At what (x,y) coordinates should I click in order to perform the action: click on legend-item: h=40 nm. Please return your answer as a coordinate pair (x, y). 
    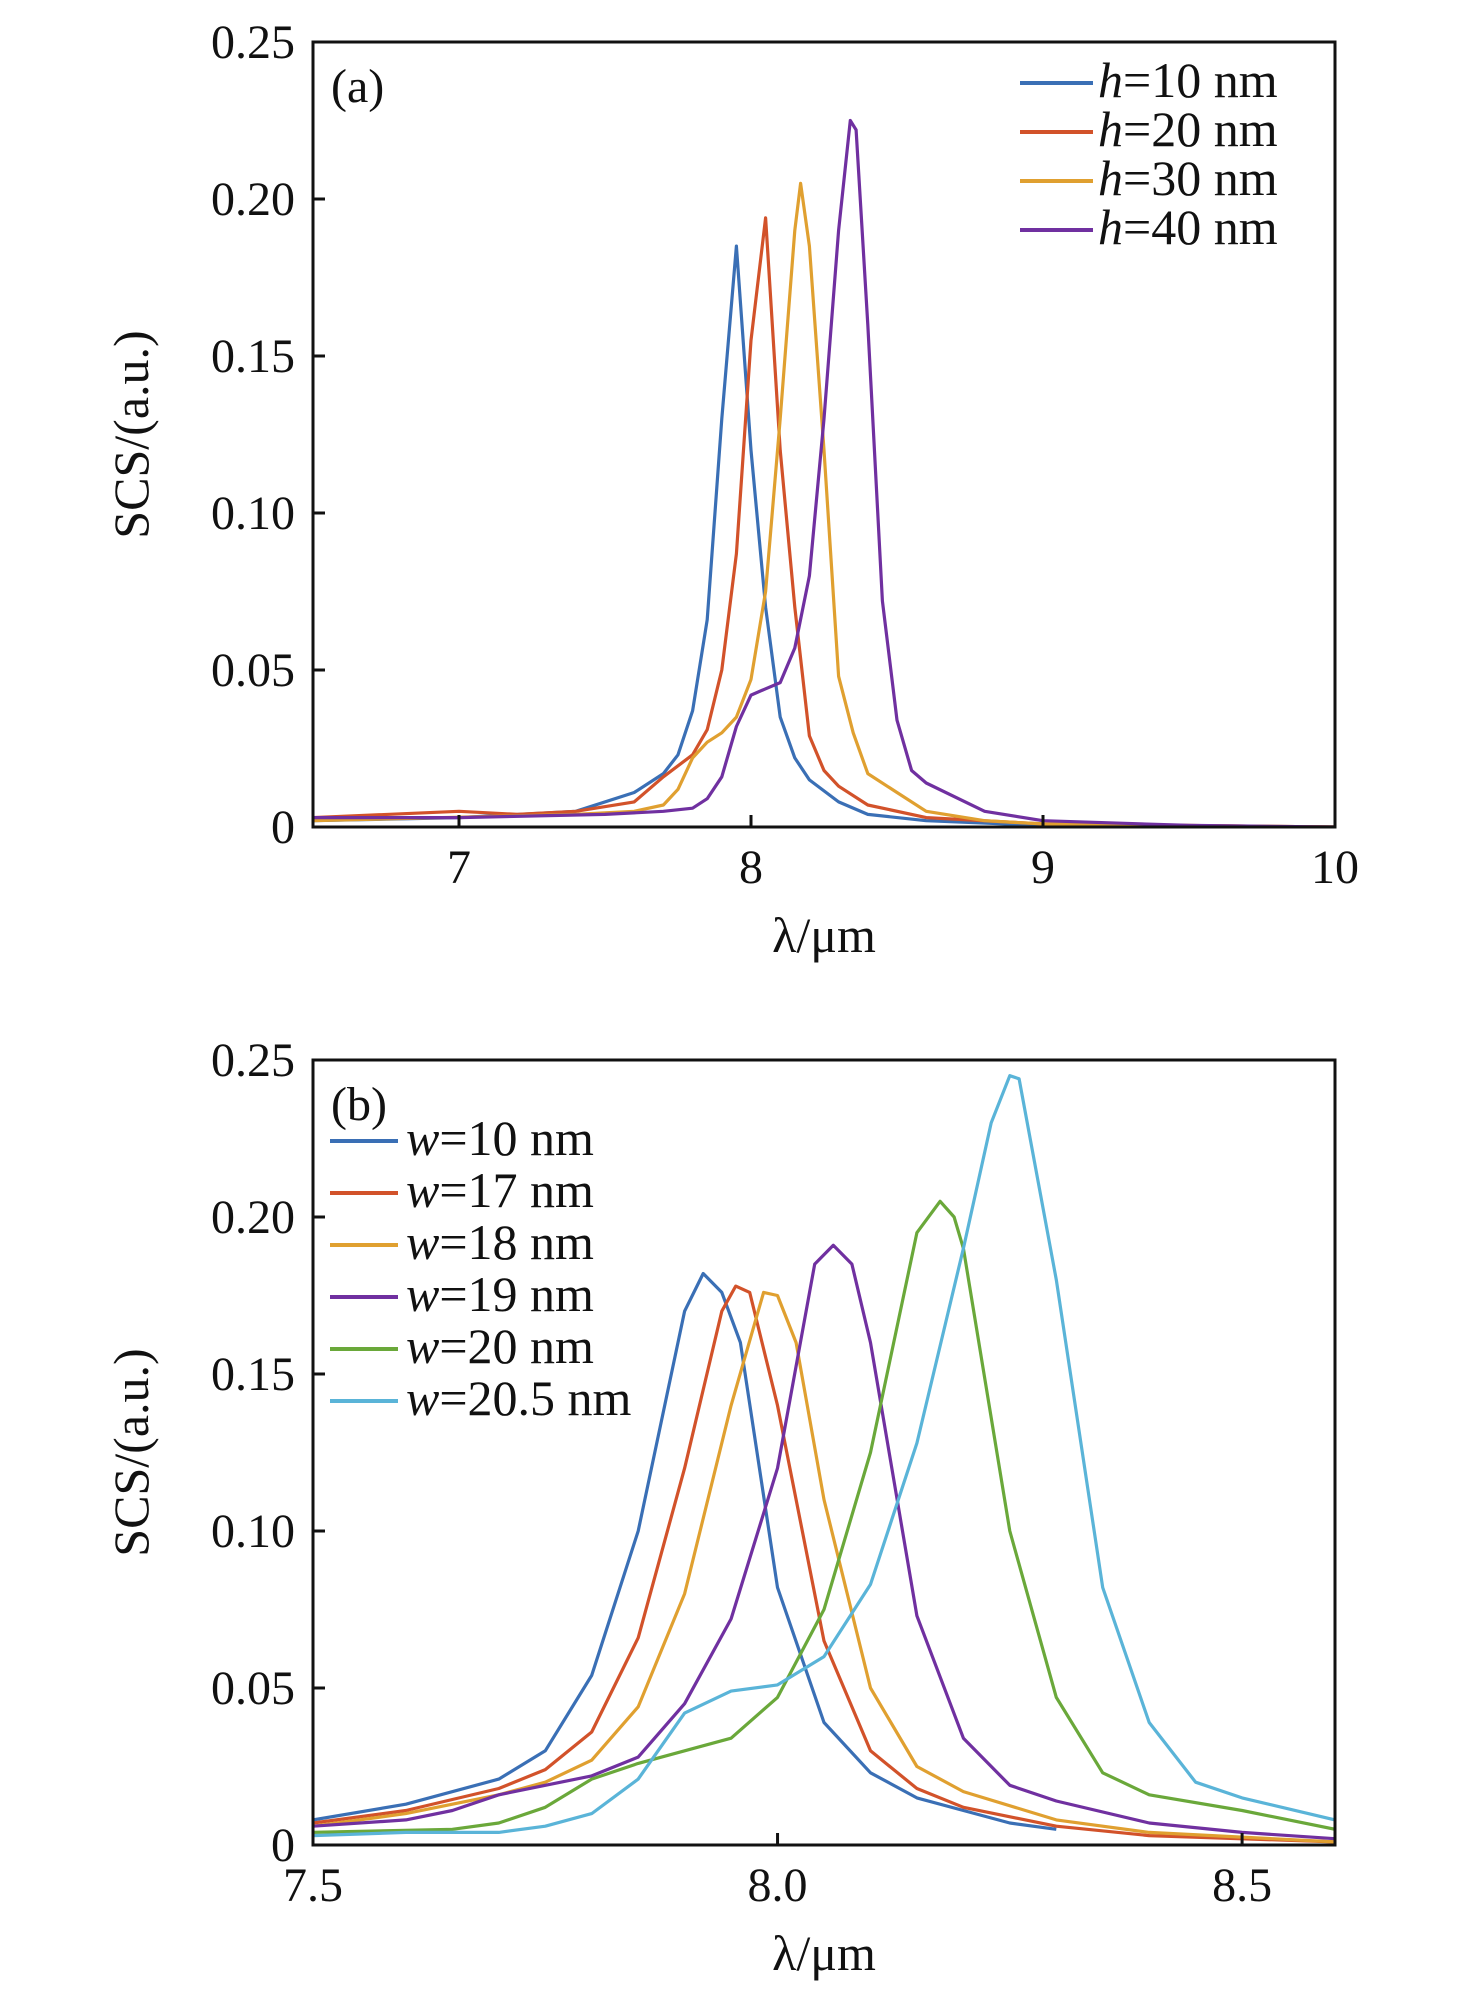
    Looking at the image, I should click on (1149, 227).